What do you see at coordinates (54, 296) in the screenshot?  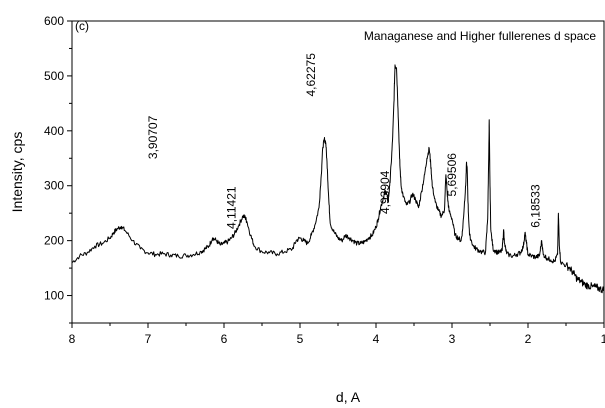 I see `y-tick-label: 100` at bounding box center [54, 296].